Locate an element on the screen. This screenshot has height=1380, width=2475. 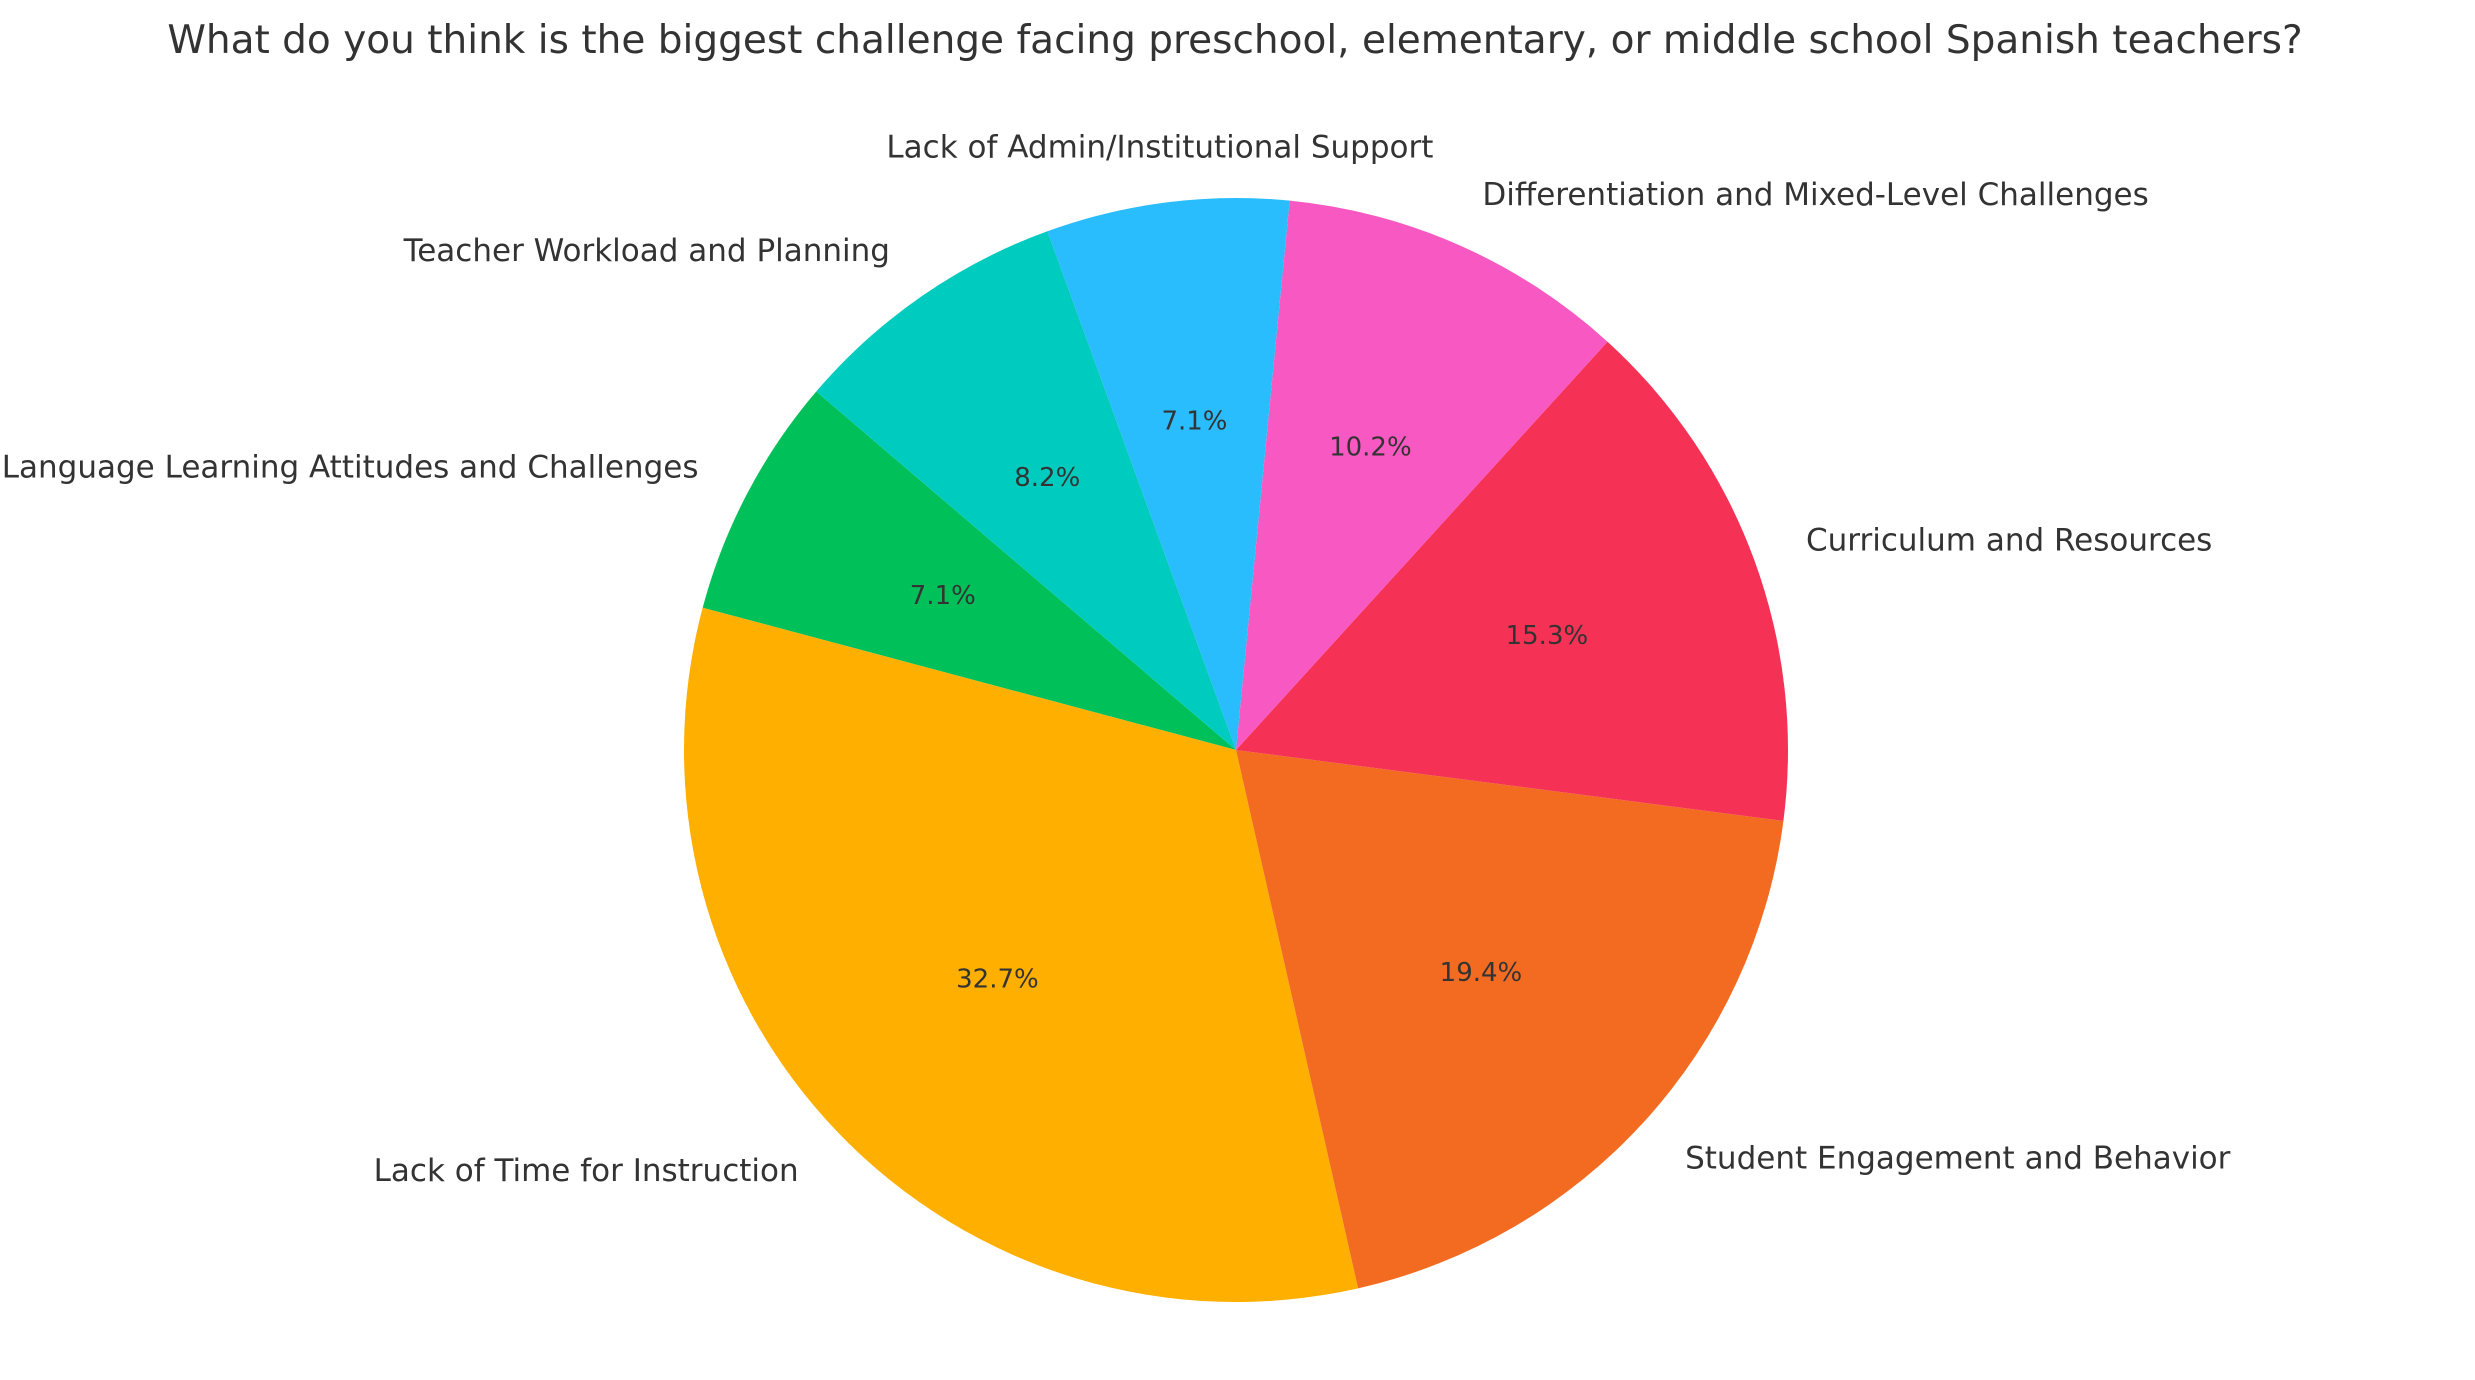
slice-category-label: Lack of Time for Instruction is located at coordinates (586, 1171).